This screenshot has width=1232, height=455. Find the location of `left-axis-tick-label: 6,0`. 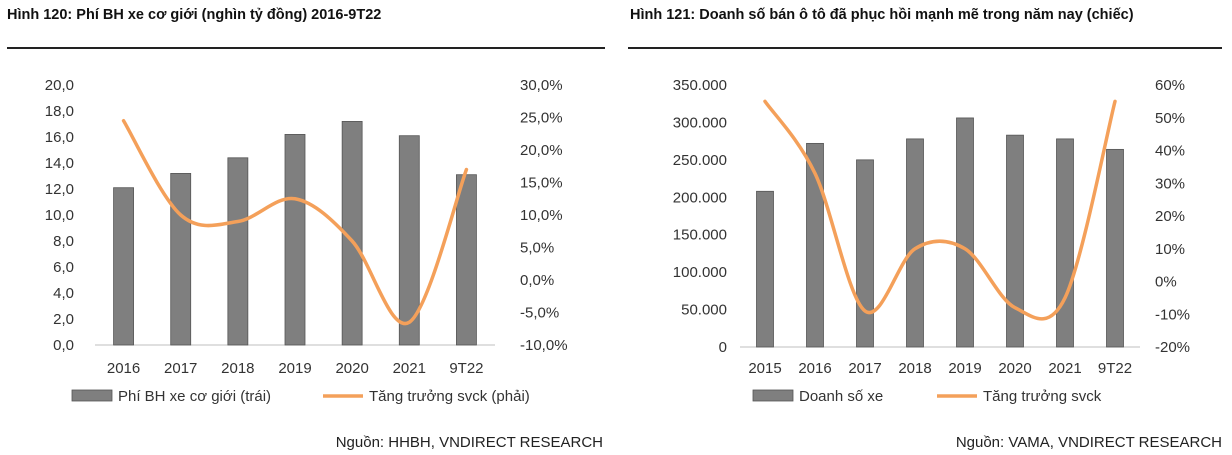

left-axis-tick-label: 6,0 is located at coordinates (63, 267).